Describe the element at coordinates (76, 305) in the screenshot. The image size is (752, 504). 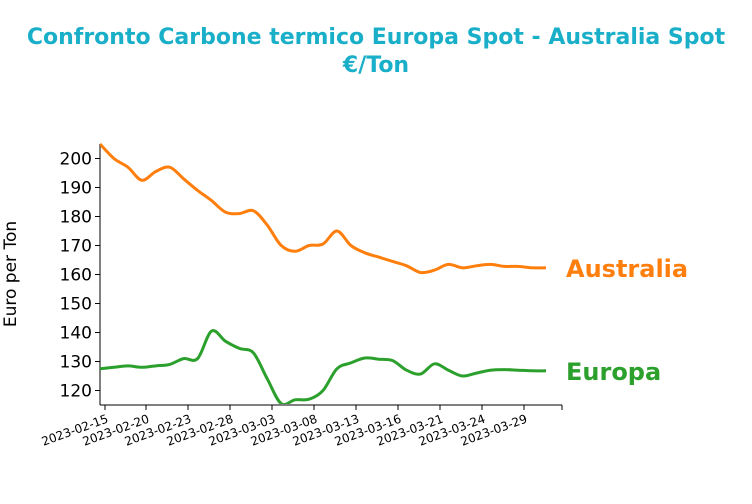
I see `y-tick-label: 150` at that location.